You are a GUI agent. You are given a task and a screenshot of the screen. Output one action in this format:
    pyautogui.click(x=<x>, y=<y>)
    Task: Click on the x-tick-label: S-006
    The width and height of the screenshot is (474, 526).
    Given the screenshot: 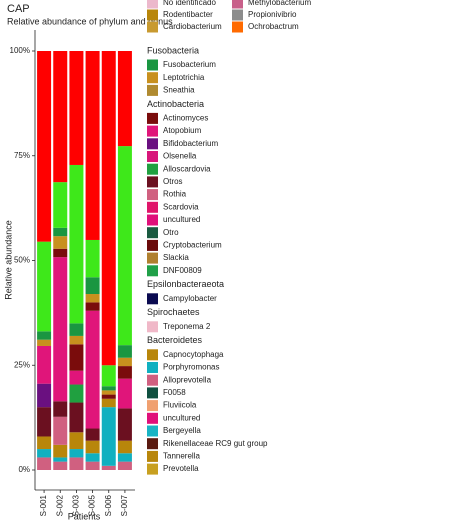 What is the action you would take?
    pyautogui.click(x=108, y=505)
    